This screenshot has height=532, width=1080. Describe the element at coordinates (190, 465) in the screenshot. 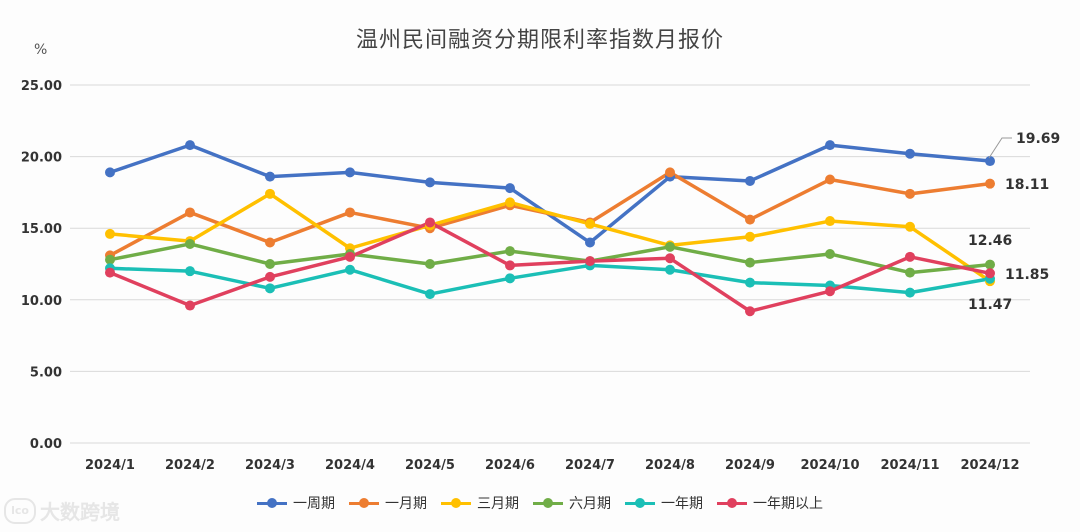

I see `x-tick-label: 2024/2` at that location.